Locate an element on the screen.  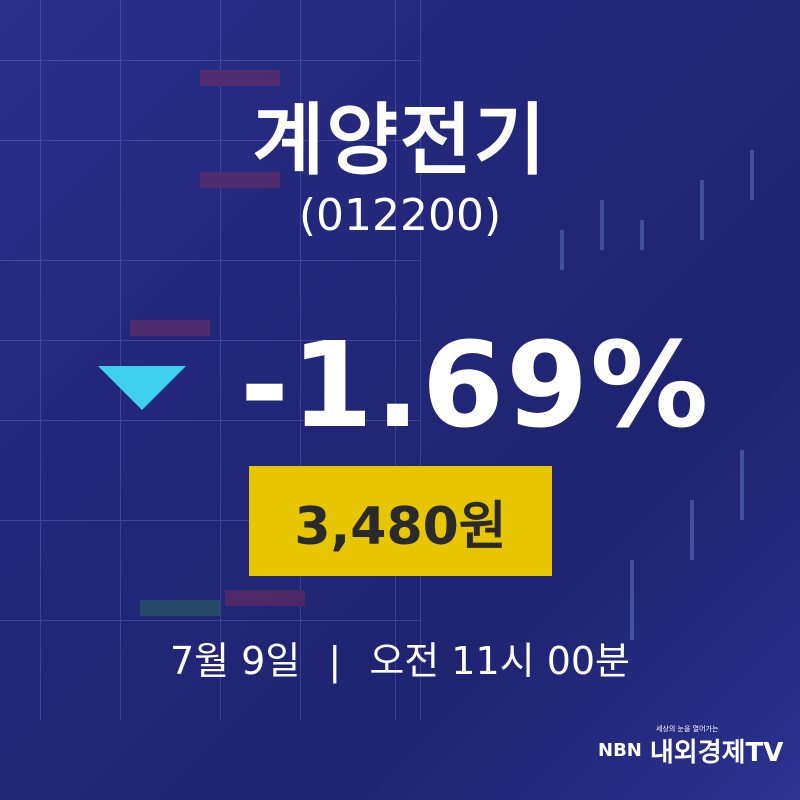
logo: NBN 세상의 눈을 열어가는 내외경제TV is located at coordinates (691, 747).